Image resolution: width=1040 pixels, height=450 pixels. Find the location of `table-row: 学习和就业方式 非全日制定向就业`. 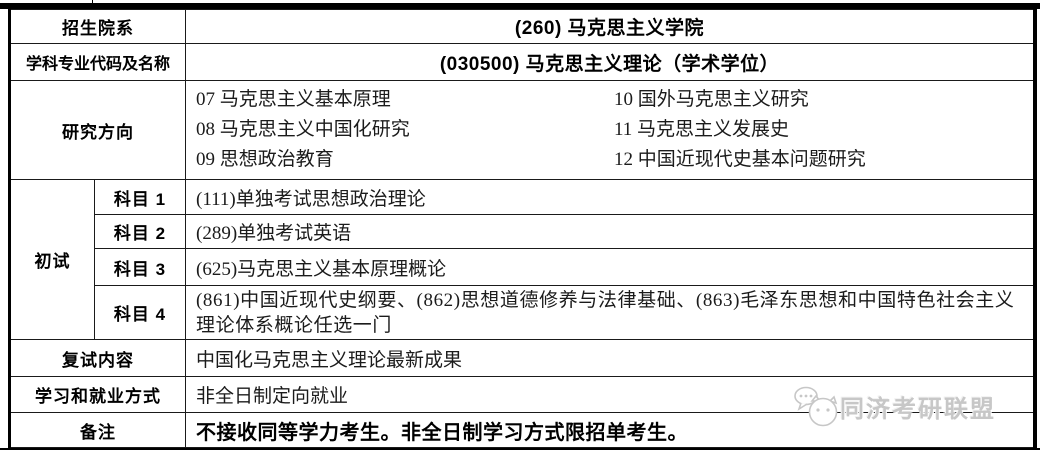

table-row: 学习和就业方式 非全日制定向就业 is located at coordinates (522, 394).